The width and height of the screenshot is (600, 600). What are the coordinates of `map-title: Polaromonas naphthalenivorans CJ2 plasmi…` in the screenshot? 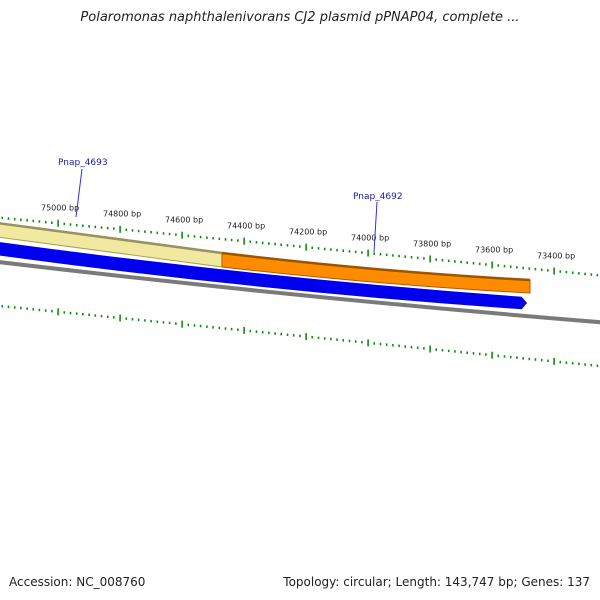 It's located at (300, 17).